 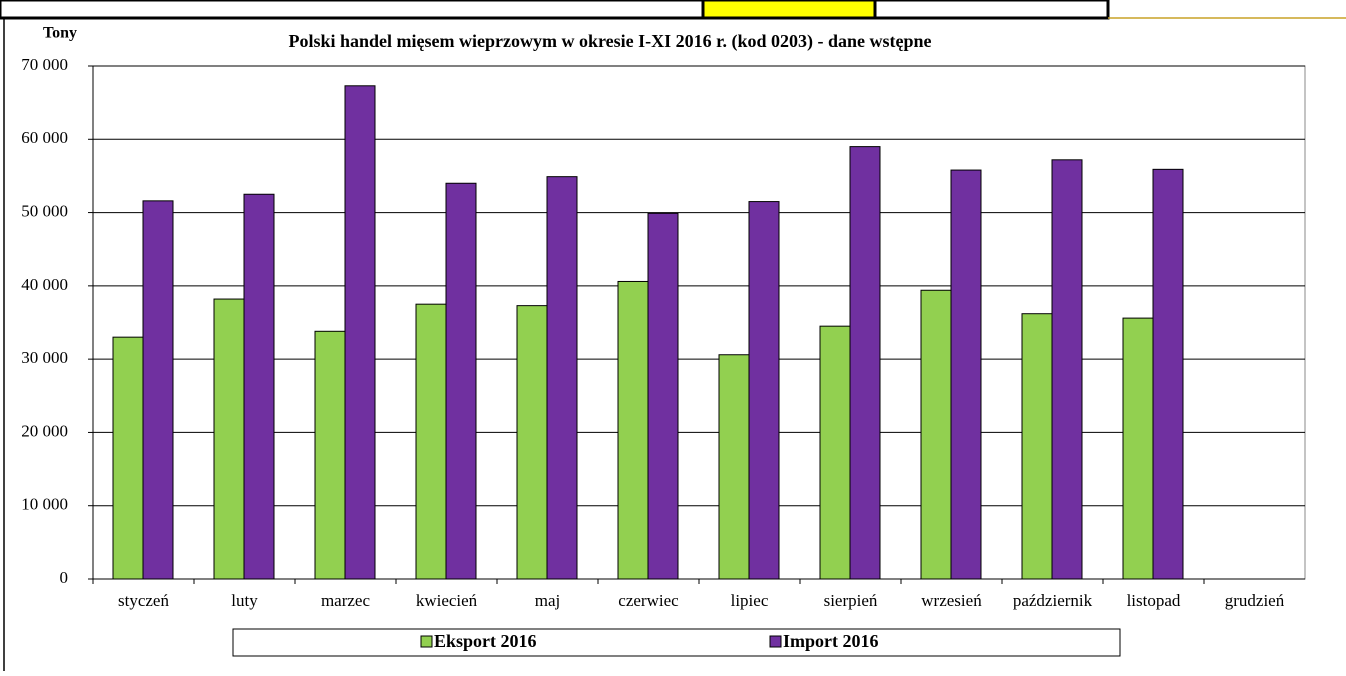 I want to click on x-tick-label: kwiecień, so click(x=447, y=600).